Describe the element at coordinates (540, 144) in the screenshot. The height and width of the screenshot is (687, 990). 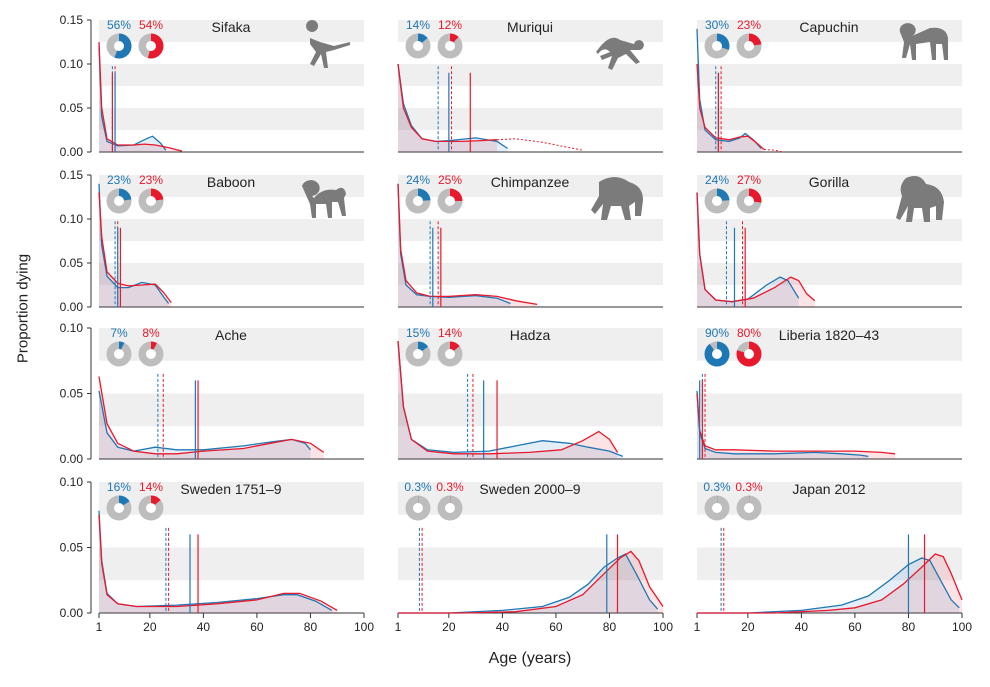
I see `female-projection-curve` at that location.